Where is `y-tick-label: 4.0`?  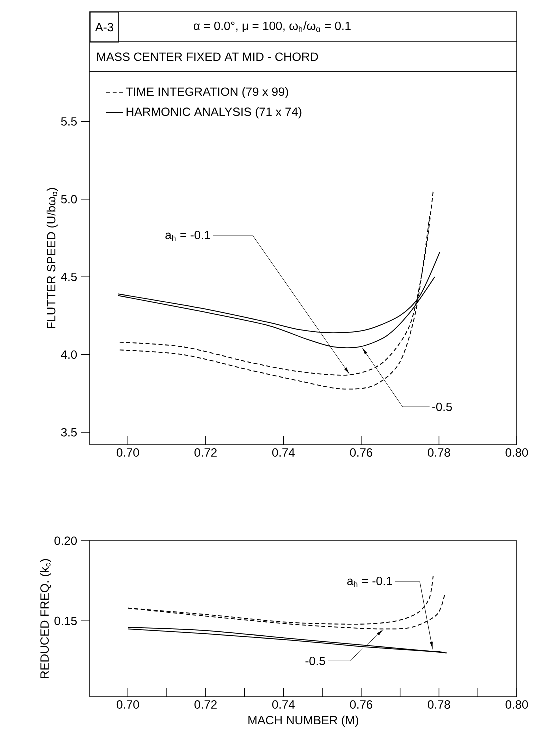 y-tick-label: 4.0 is located at coordinates (69, 355).